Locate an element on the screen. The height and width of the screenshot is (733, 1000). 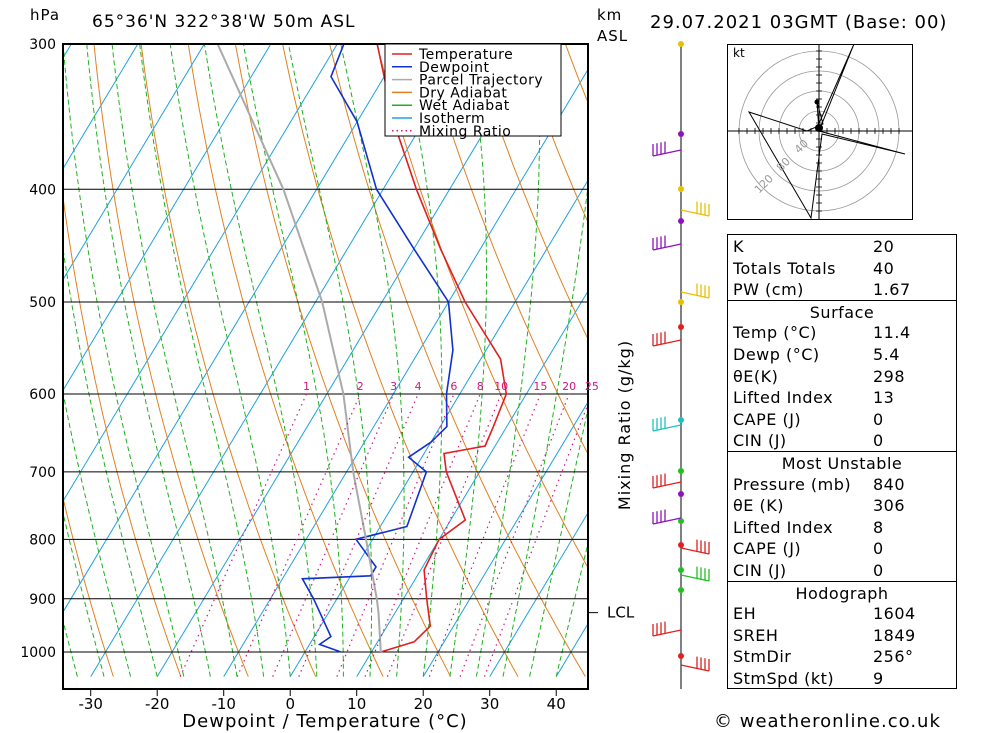
pressure-tick-label: 500 is located at coordinates (42, 303).